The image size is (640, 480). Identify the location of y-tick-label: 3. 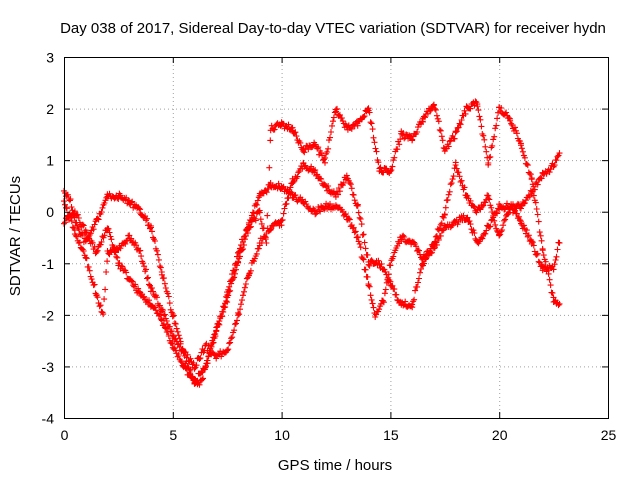
(50, 58).